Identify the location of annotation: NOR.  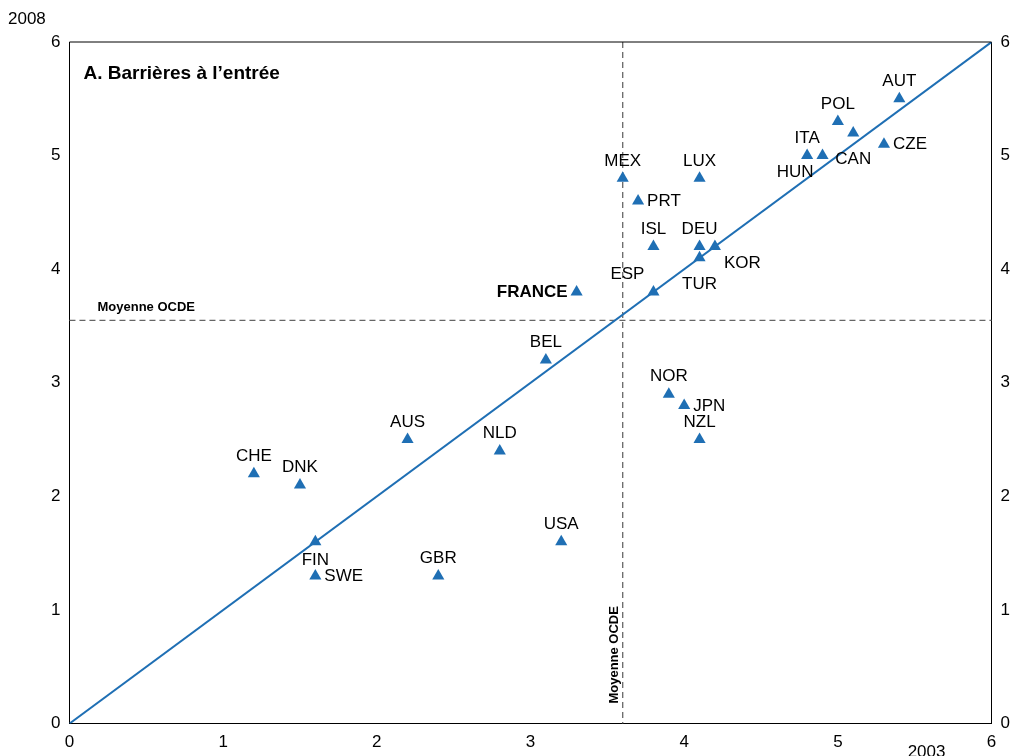
(668, 376).